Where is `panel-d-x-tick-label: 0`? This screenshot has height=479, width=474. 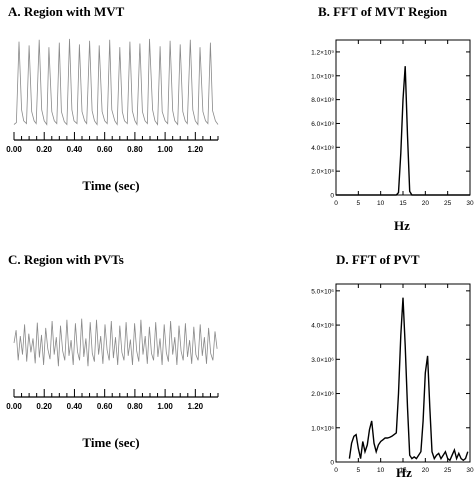
panel-d-x-tick-label: 0 is located at coordinates (336, 470).